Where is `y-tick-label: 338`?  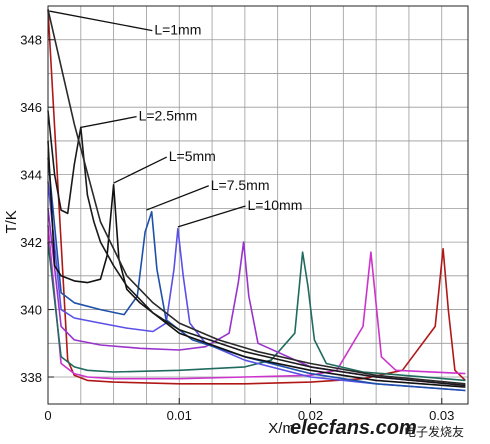 y-tick-label: 338 is located at coordinates (31, 377).